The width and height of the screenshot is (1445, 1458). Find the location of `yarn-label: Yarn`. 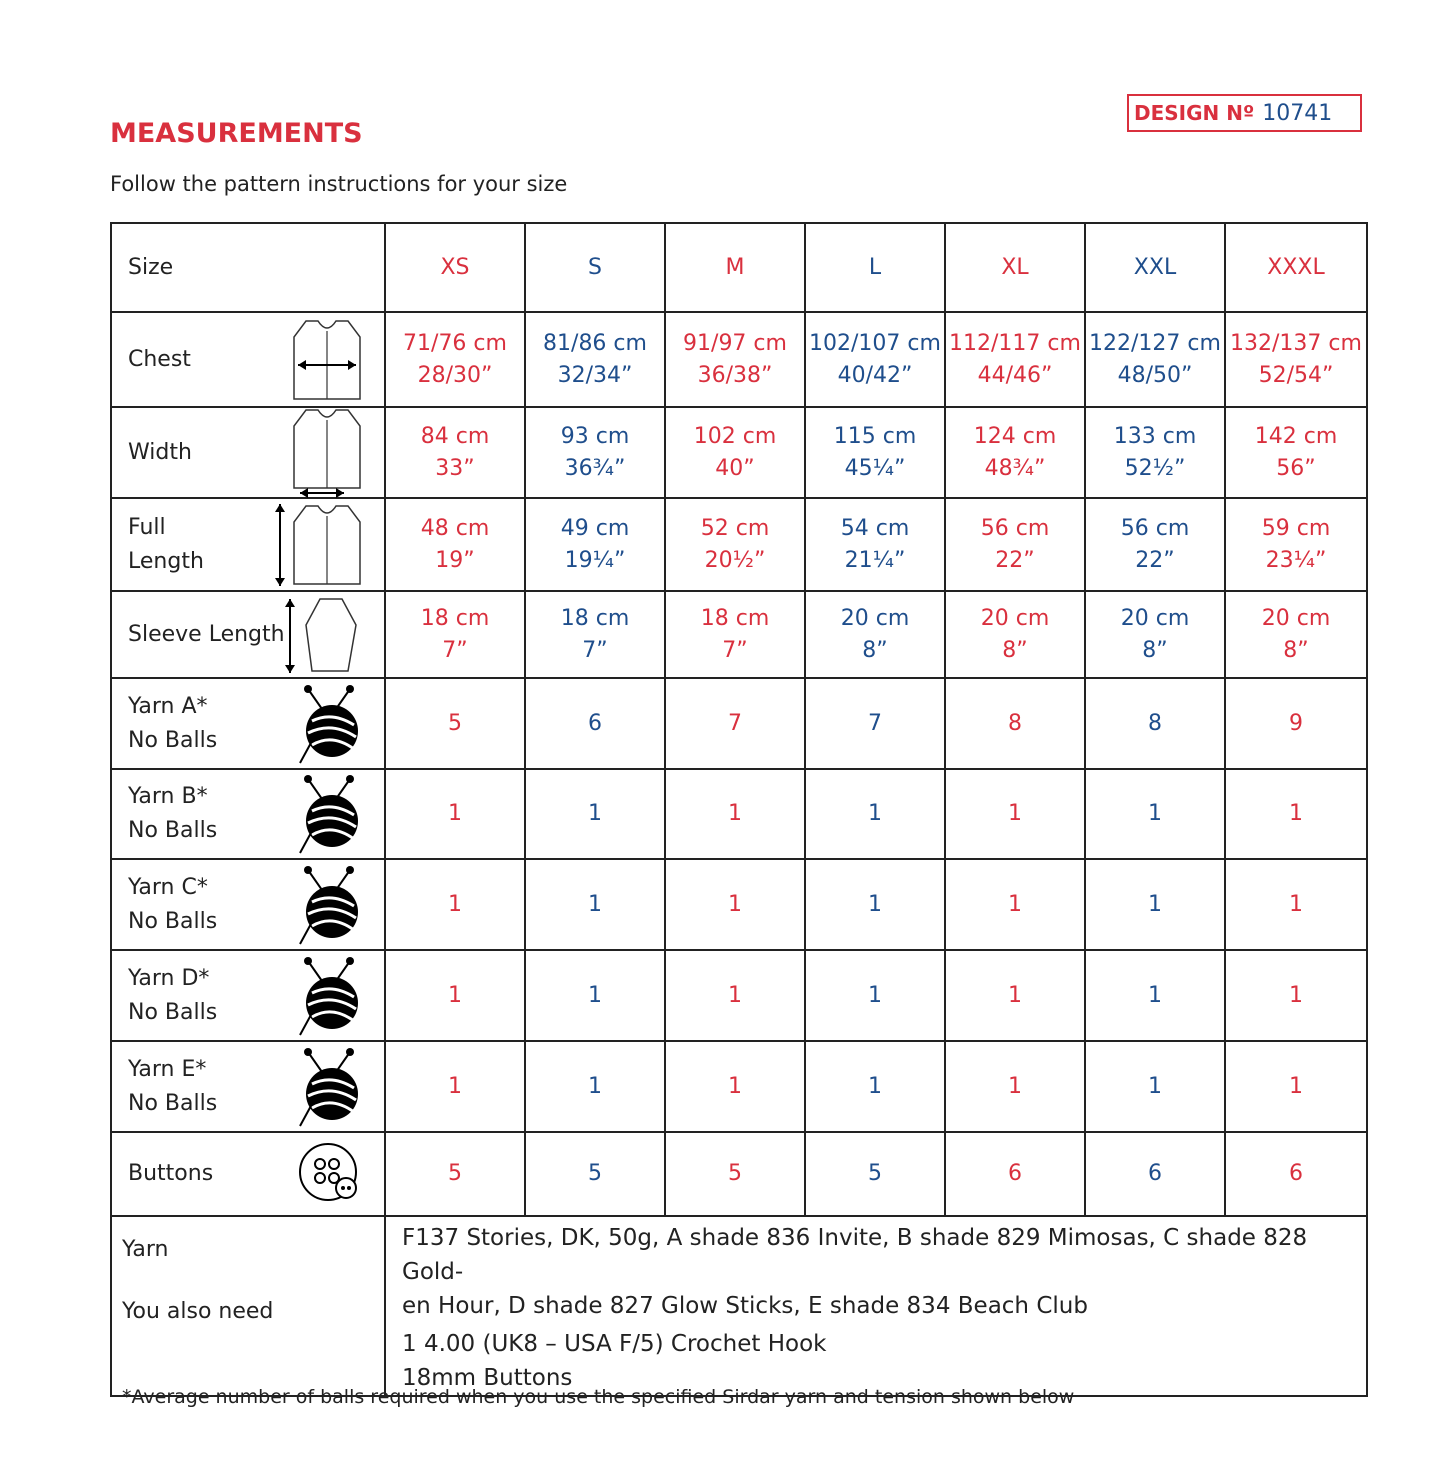

yarn-label: Yarn is located at coordinates (145, 1249).